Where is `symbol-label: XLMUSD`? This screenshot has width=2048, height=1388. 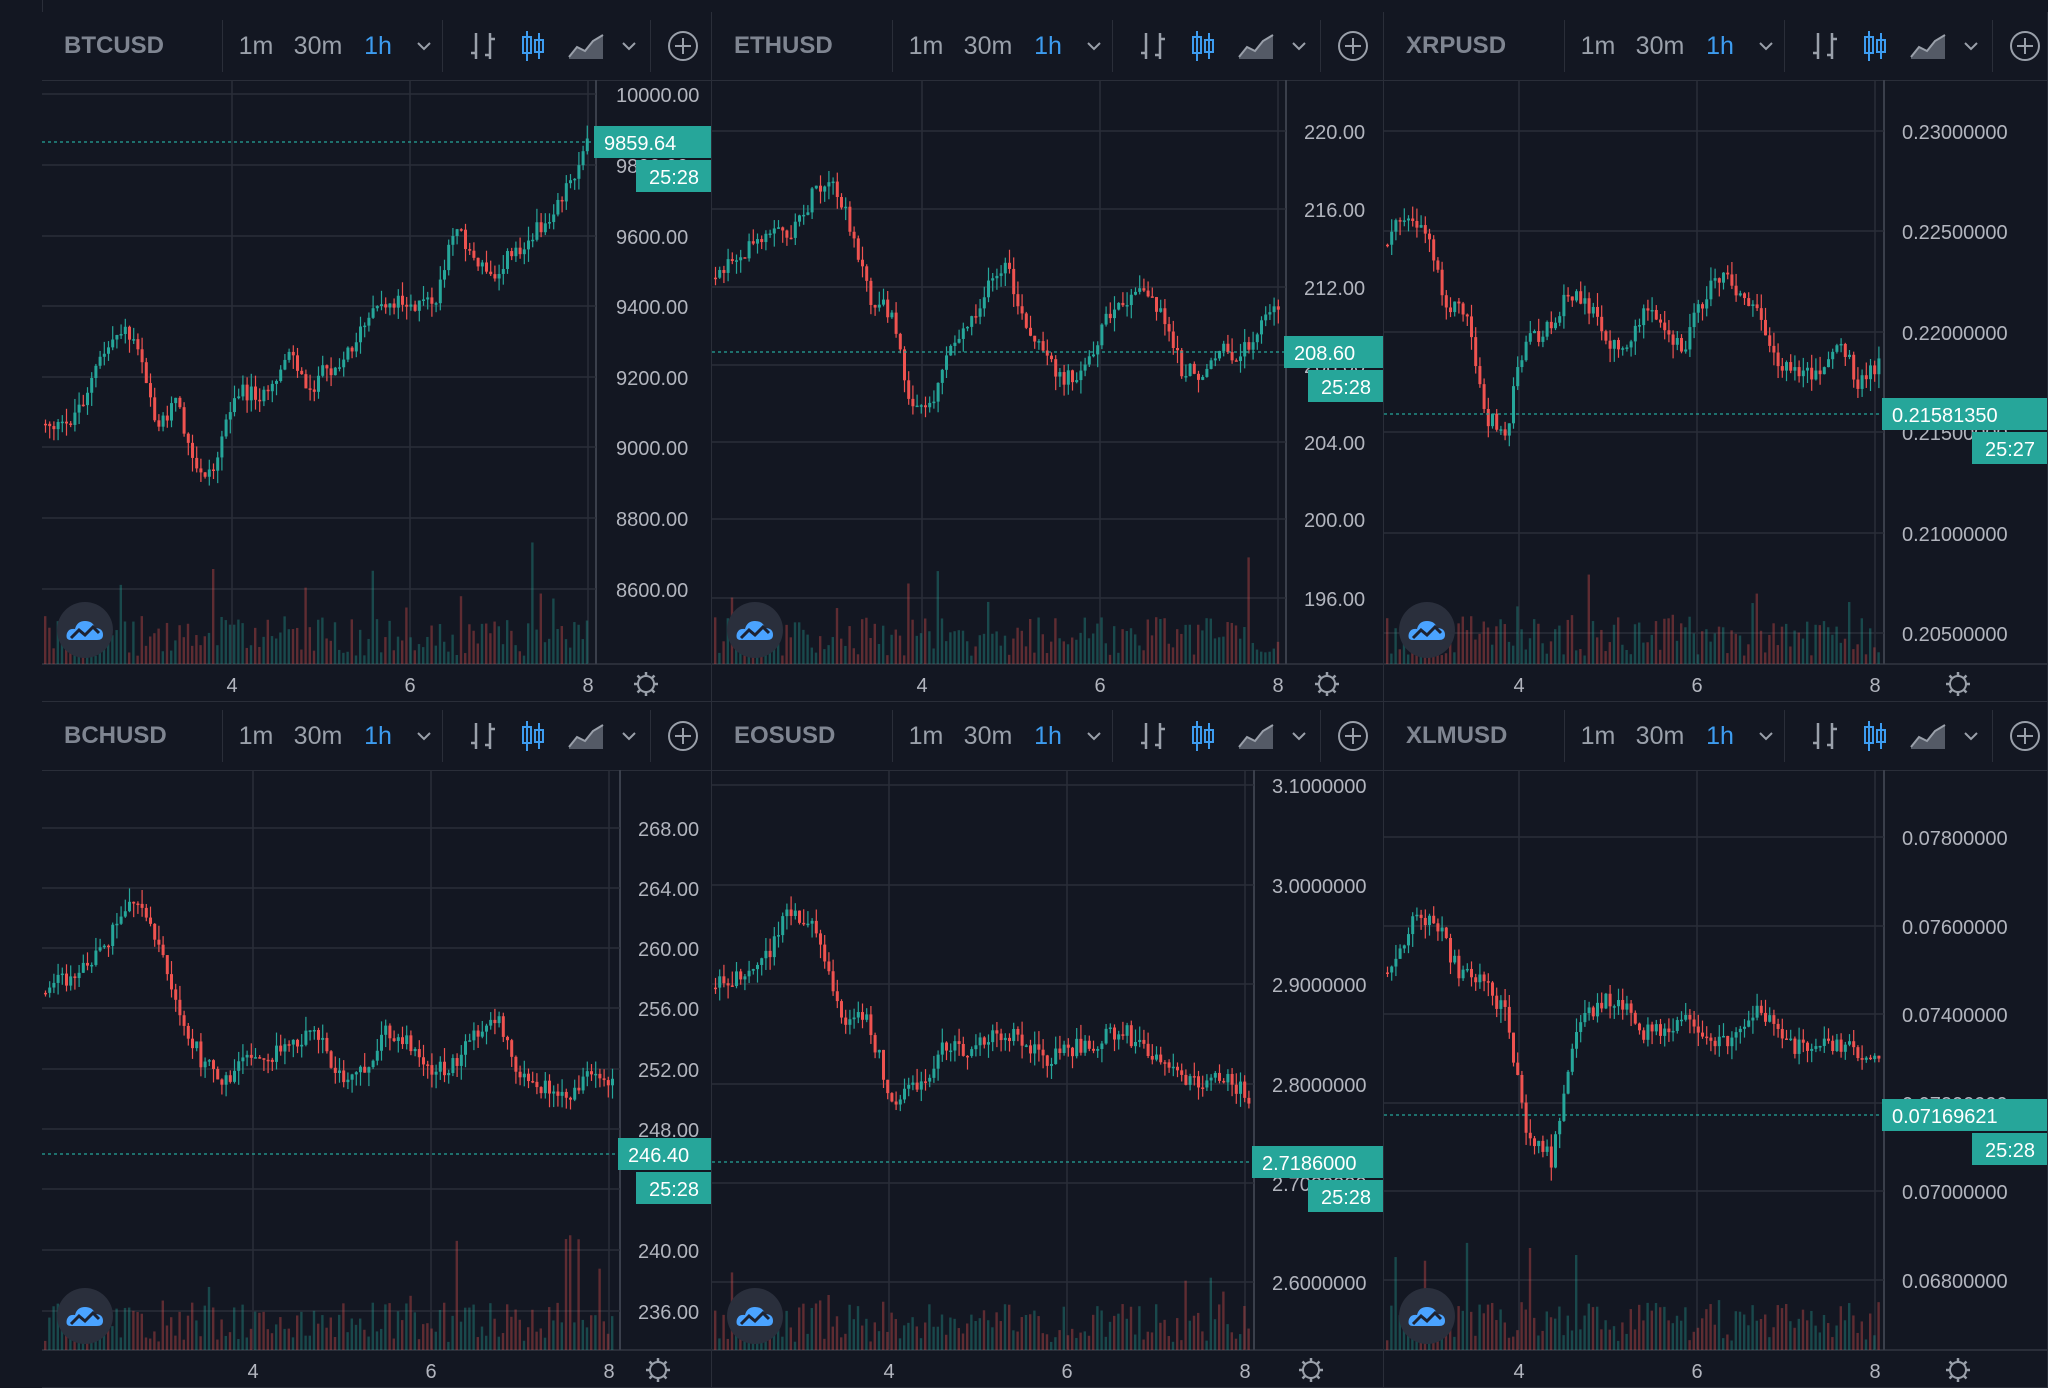
symbol-label: XLMUSD is located at coordinates (1457, 735).